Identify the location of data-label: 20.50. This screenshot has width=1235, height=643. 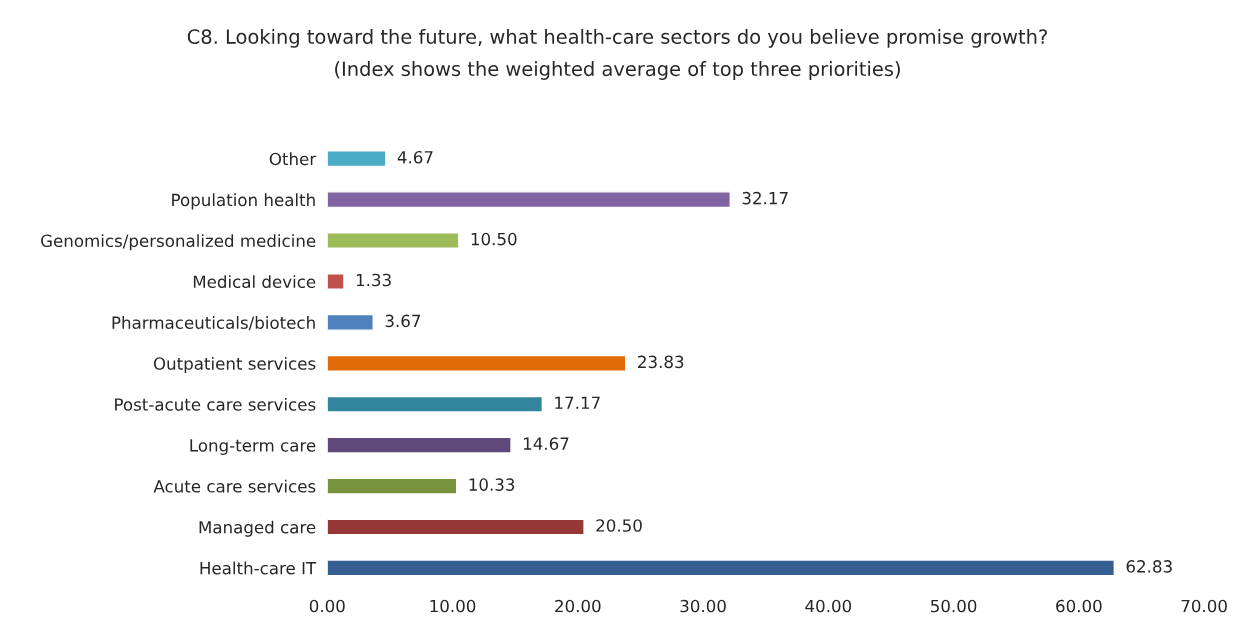
(619, 525).